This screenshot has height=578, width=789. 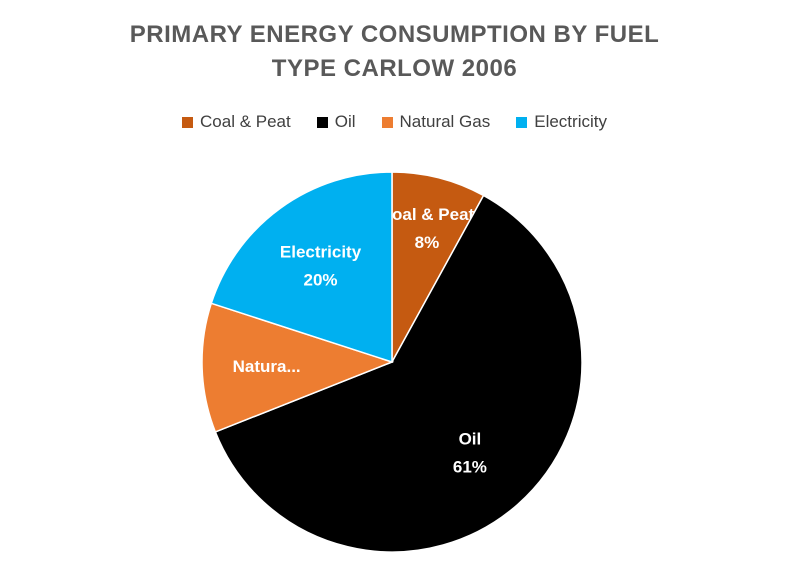 What do you see at coordinates (188, 122) in the screenshot?
I see `legend-swatch-coal-peat` at bounding box center [188, 122].